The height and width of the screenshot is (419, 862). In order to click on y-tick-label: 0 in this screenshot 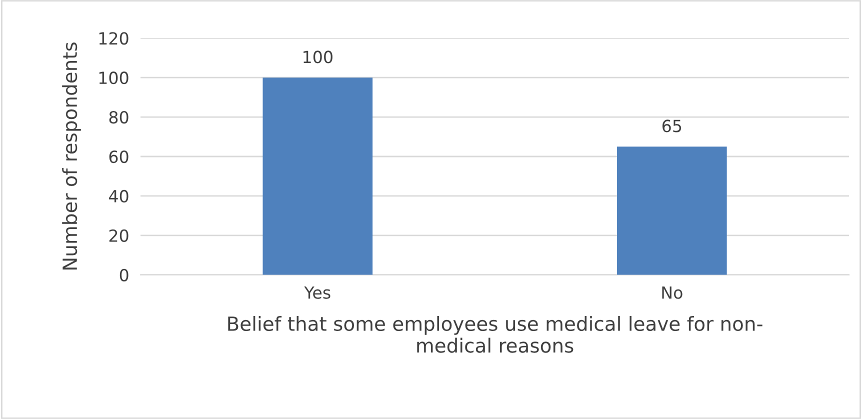, I will do `click(124, 275)`.